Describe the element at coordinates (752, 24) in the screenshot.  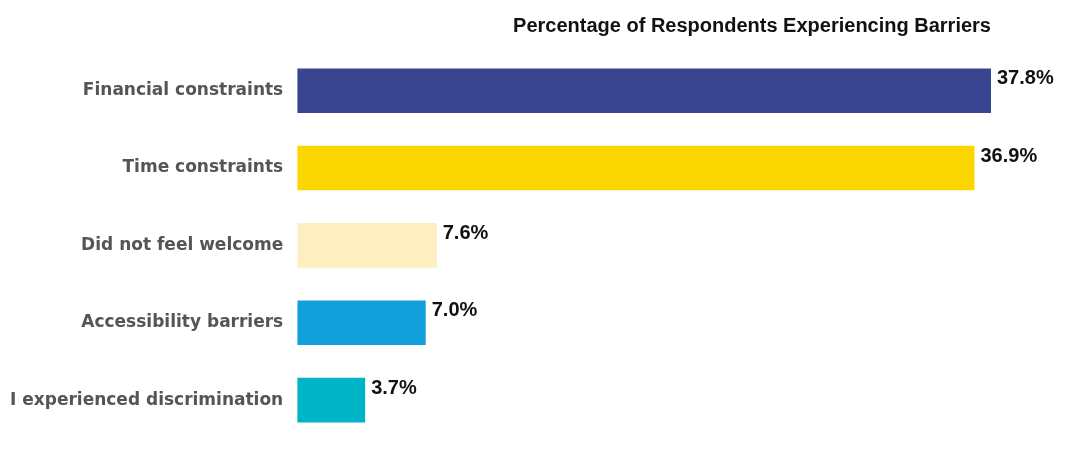
I see `chart-title: Percentage of Respondents Experiencing Barriers` at that location.